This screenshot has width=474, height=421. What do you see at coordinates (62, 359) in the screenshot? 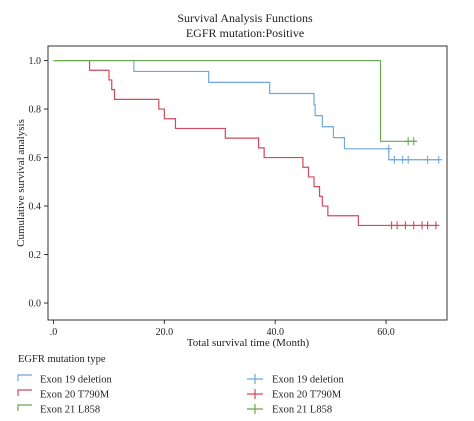
I see `legend-title: EGFR mutation type` at bounding box center [62, 359].